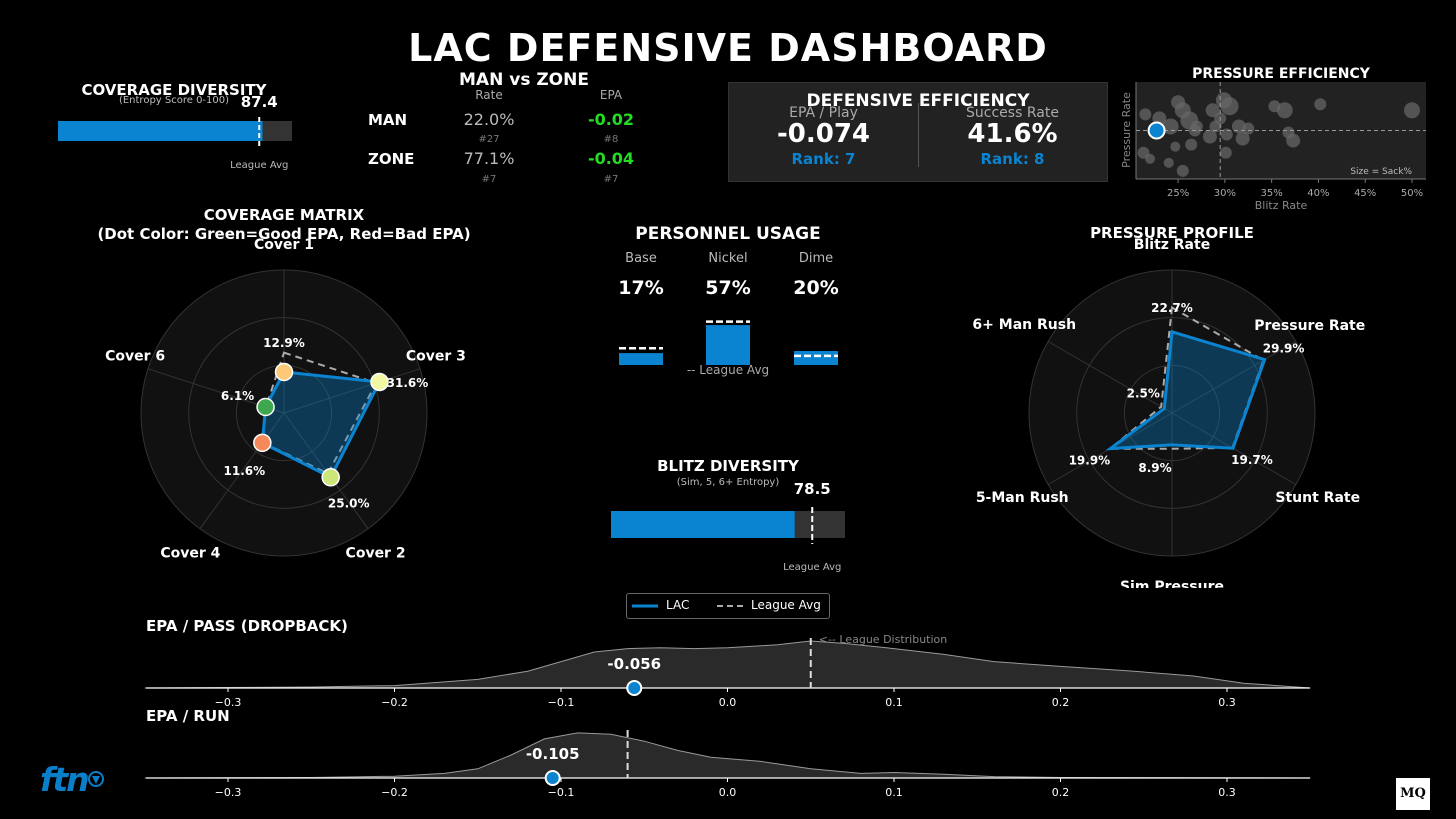 This screenshot has height=819, width=1456. I want to click on blitz-diversity-fill, so click(703, 524).